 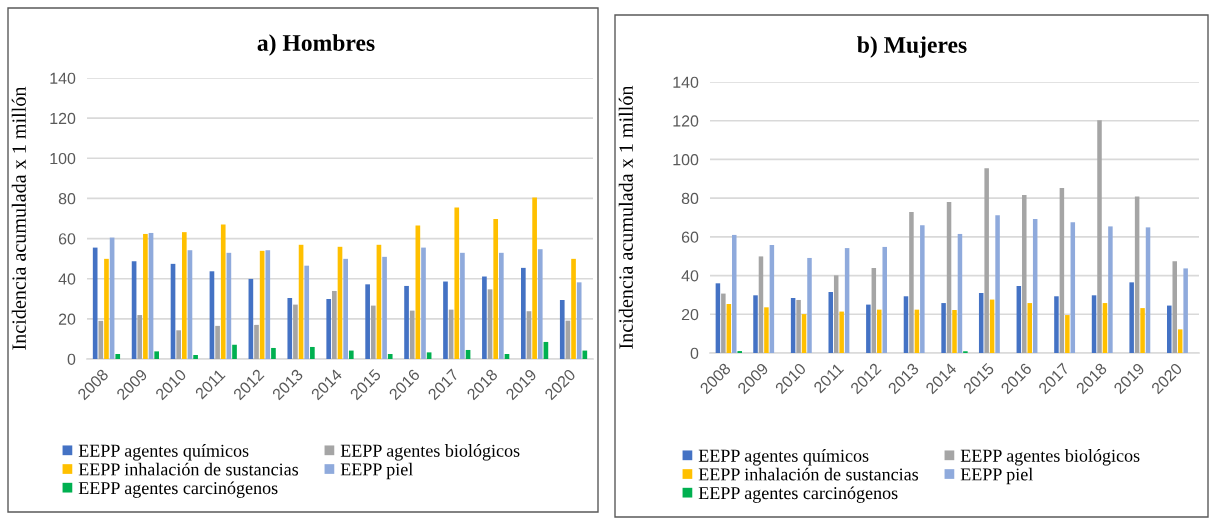 I want to click on legend-label: EEPP agentes carcinógenos, so click(x=178, y=489).